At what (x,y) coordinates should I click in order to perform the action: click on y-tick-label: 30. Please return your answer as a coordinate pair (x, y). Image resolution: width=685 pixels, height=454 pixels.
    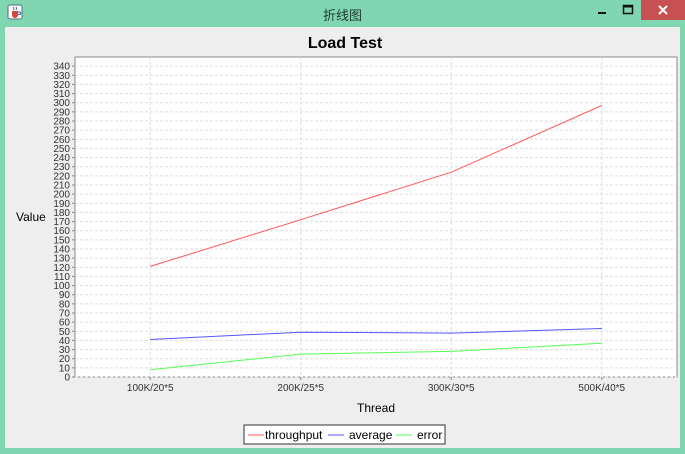
    Looking at the image, I should click on (65, 350).